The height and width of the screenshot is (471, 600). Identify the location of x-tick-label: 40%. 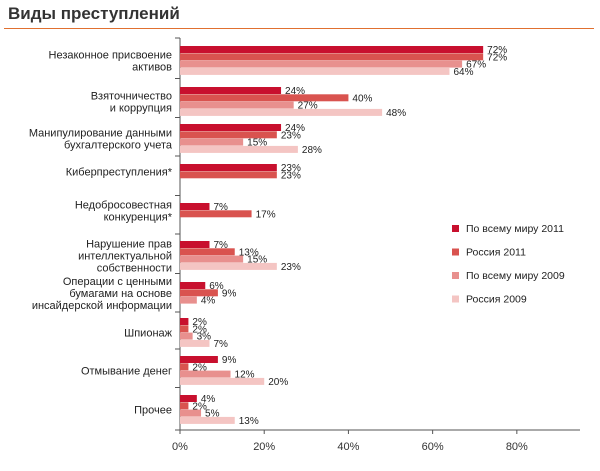
(348, 447).